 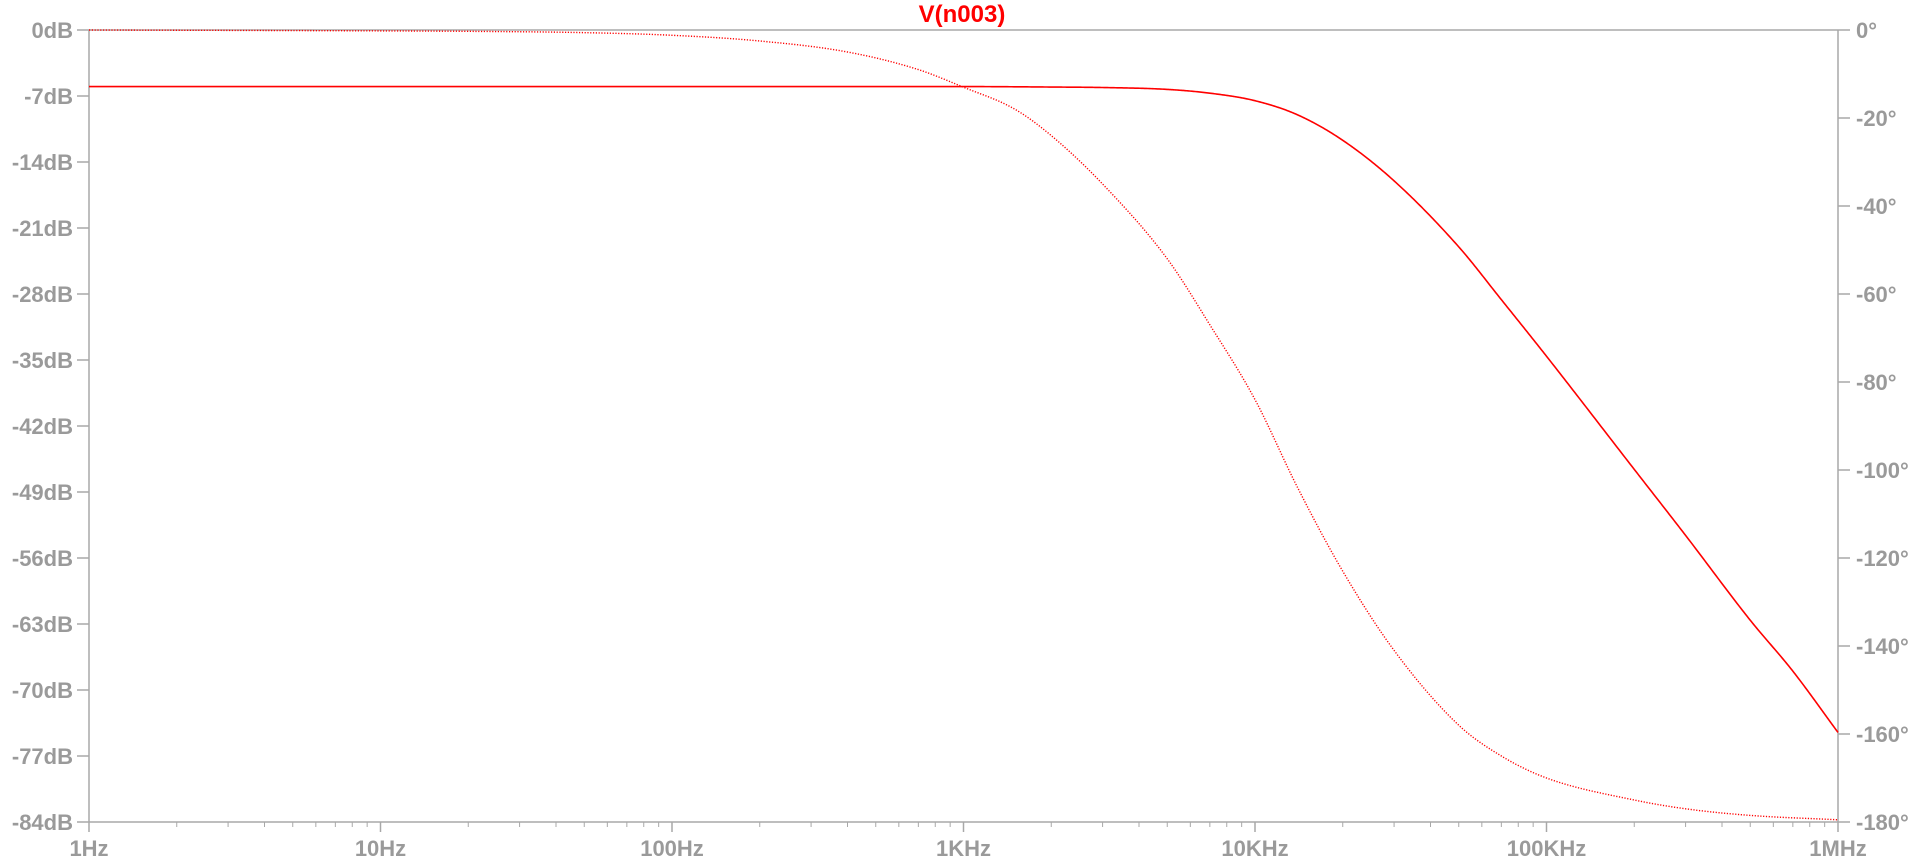 I want to click on y-right-tick-label: 0°, so click(x=1866, y=30).